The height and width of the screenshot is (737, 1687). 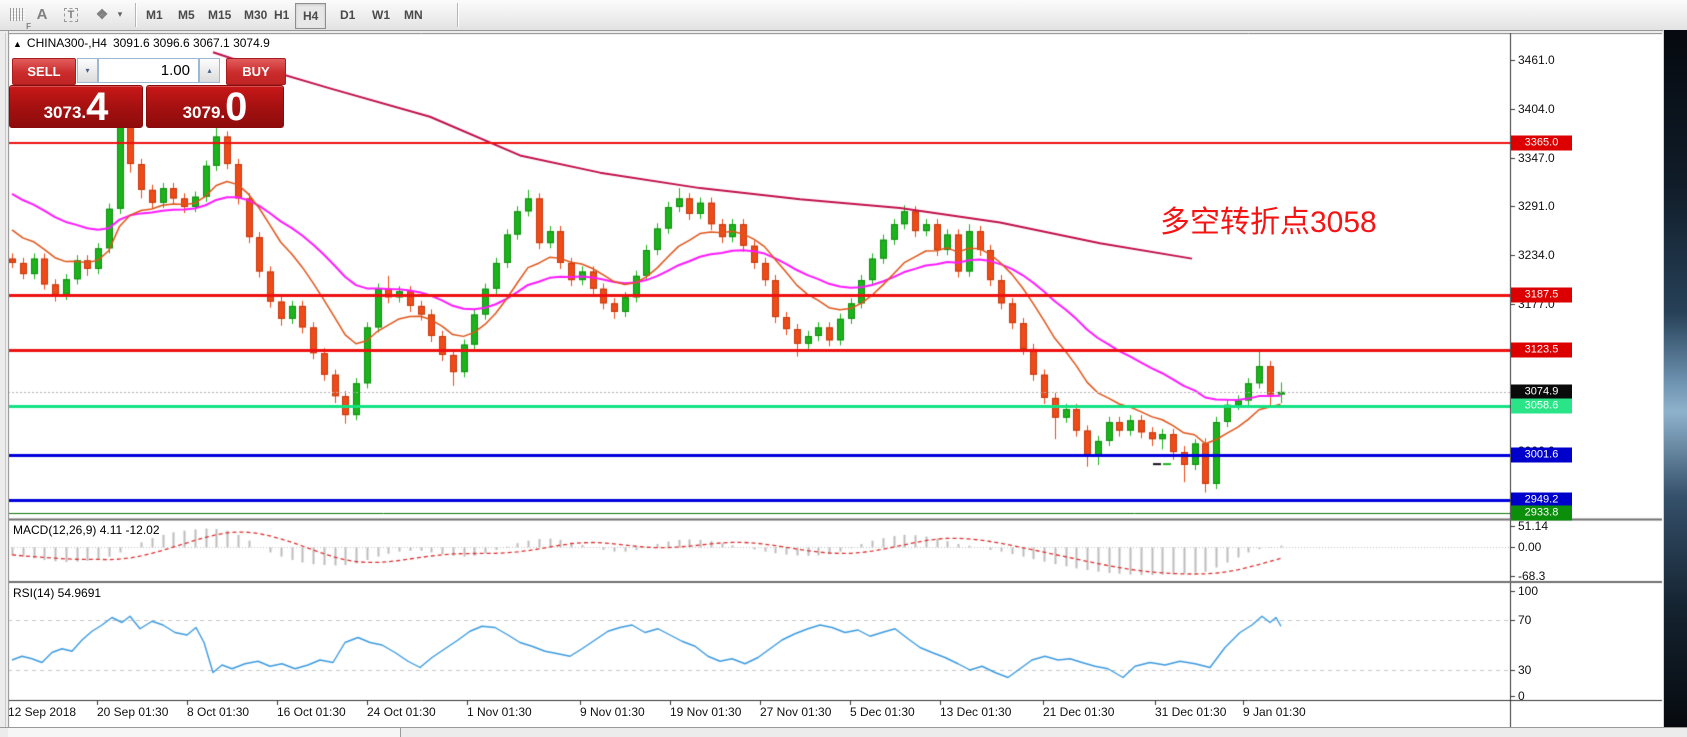 What do you see at coordinates (215, 106) in the screenshot?
I see `buy-price-box: 3079. 0` at bounding box center [215, 106].